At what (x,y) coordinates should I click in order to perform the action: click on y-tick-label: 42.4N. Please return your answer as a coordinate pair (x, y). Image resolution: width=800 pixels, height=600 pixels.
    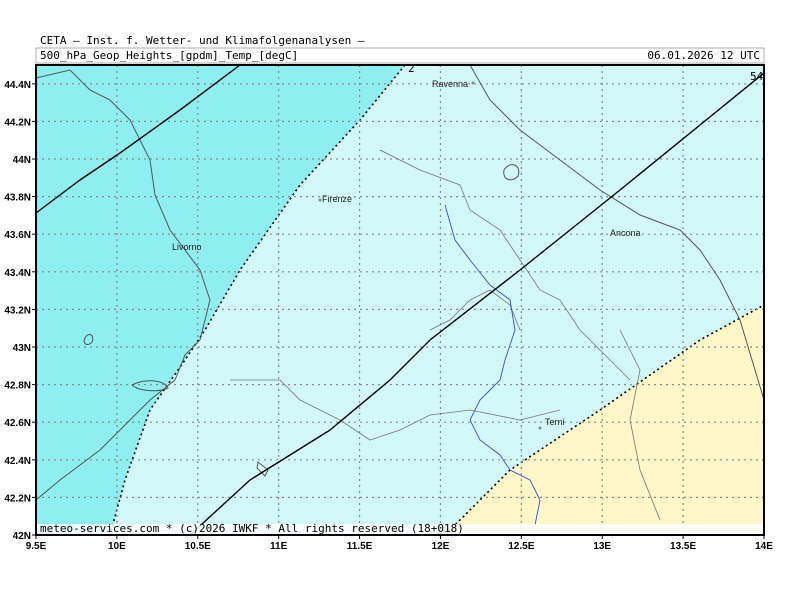
    Looking at the image, I should click on (17, 461).